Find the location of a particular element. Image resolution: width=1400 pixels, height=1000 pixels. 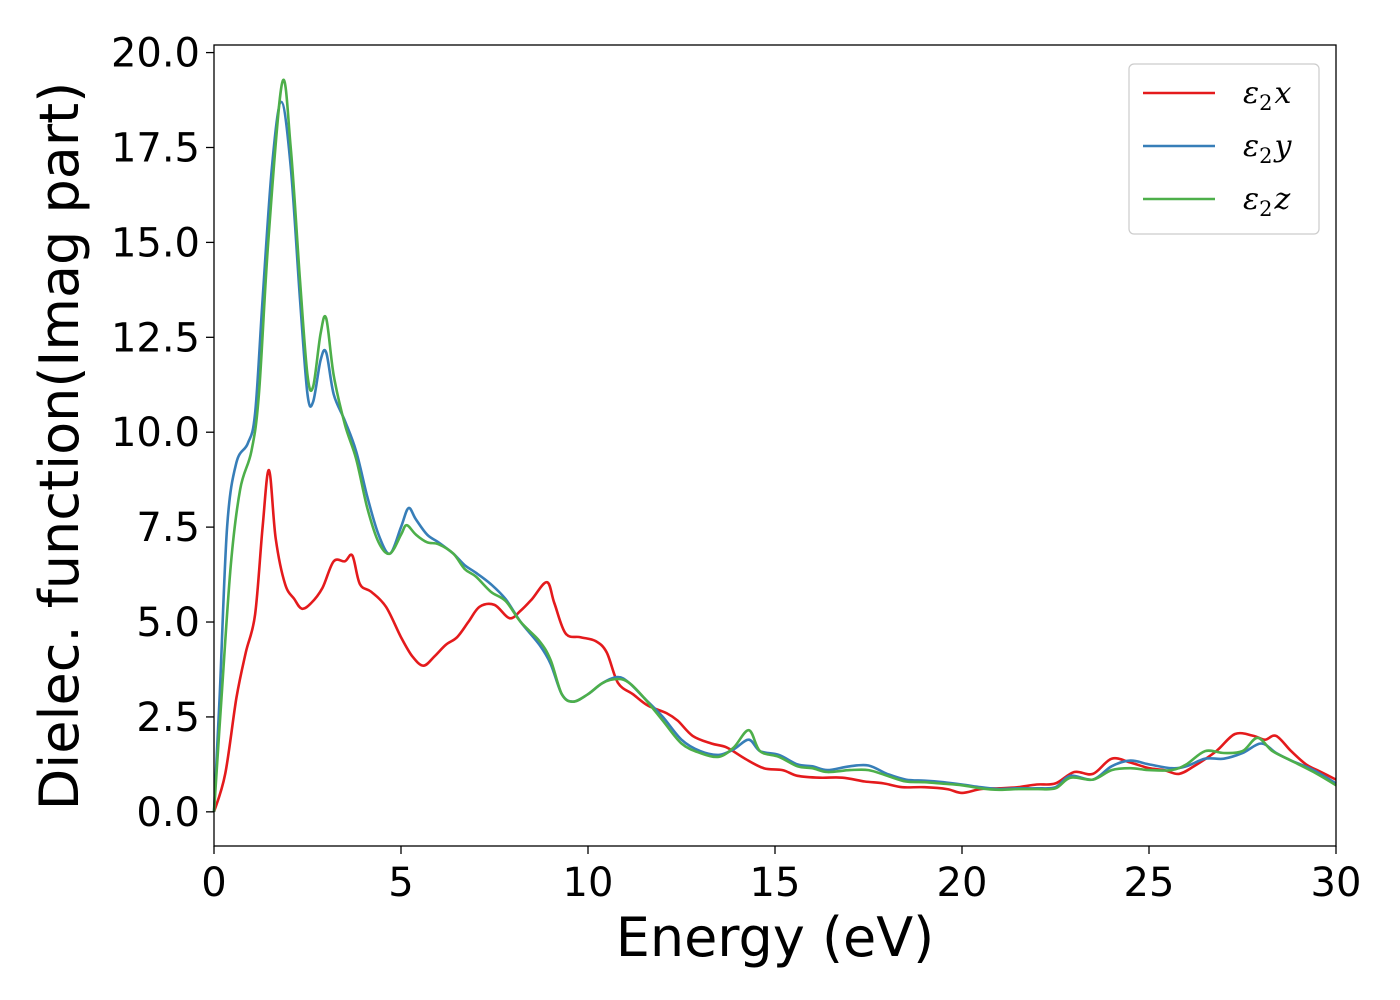

legend-label-z: ε2z is located at coordinates (1266, 201).